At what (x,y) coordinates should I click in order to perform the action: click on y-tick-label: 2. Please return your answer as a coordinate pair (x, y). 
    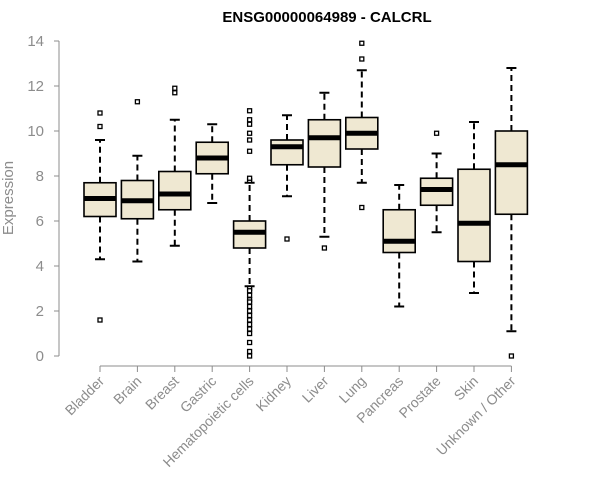
    Looking at the image, I should click on (40, 311).